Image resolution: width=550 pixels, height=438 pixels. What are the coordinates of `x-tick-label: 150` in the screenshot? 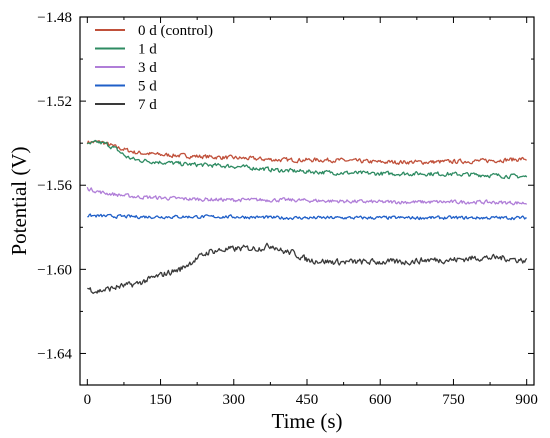 It's located at (160, 400).